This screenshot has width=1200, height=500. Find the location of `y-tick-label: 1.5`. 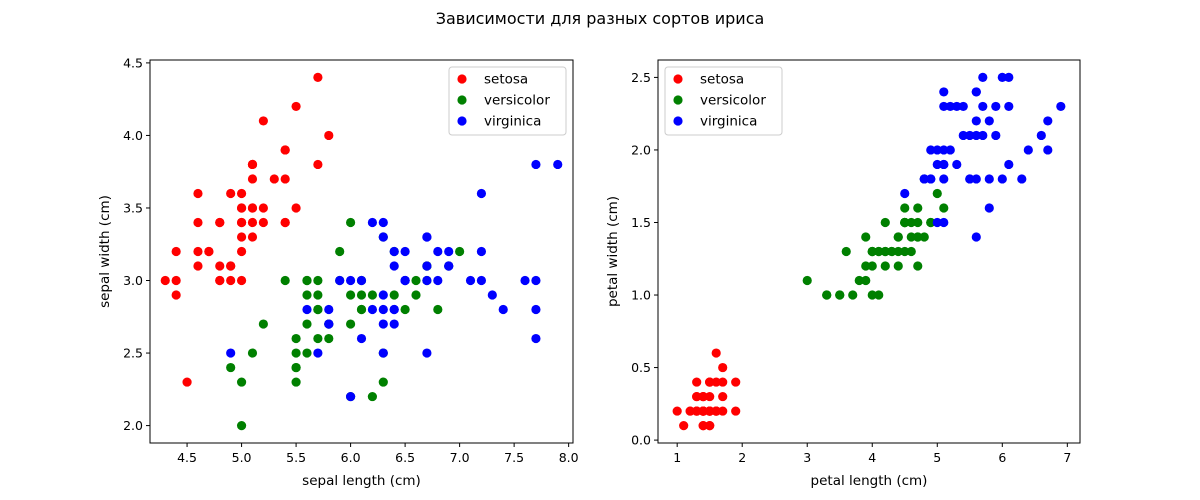

y-tick-label: 1.5 is located at coordinates (641, 222).